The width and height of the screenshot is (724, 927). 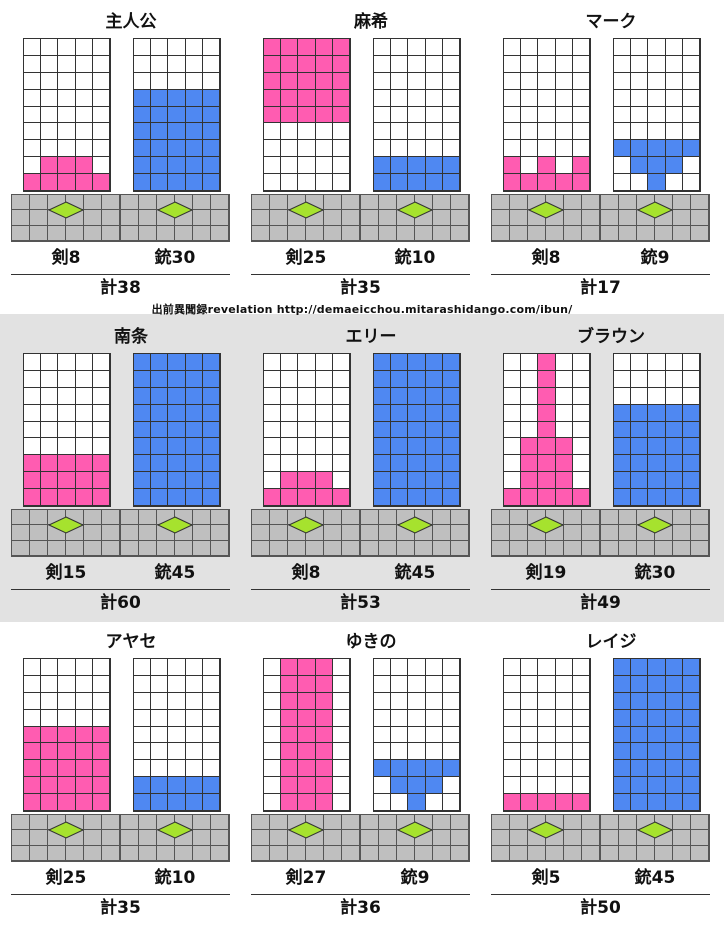 What do you see at coordinates (360, 908) in the screenshot?
I see `total-stat: 計36` at bounding box center [360, 908].